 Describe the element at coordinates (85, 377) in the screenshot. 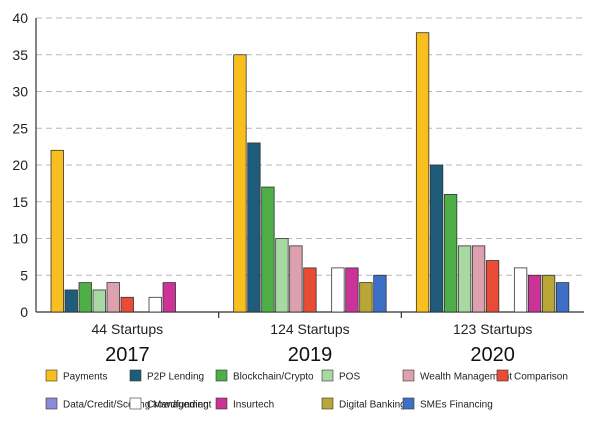

I see `legend-label: Payments` at that location.